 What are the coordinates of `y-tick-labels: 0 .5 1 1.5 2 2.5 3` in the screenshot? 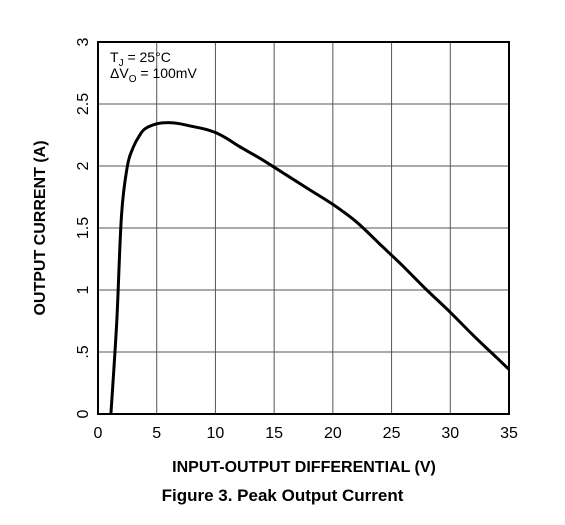 It's located at (83, 227).